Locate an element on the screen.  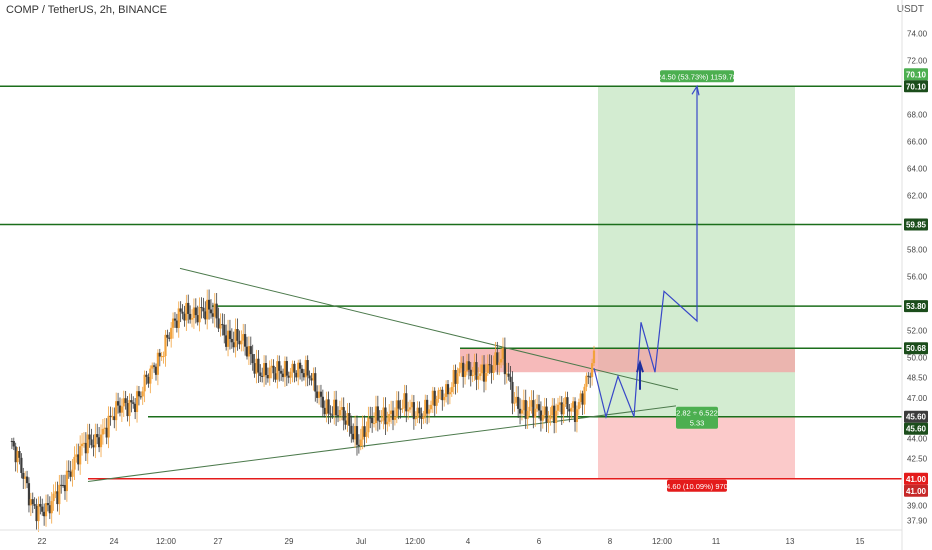
x-tick-label: 12:00 is located at coordinates (166, 541).